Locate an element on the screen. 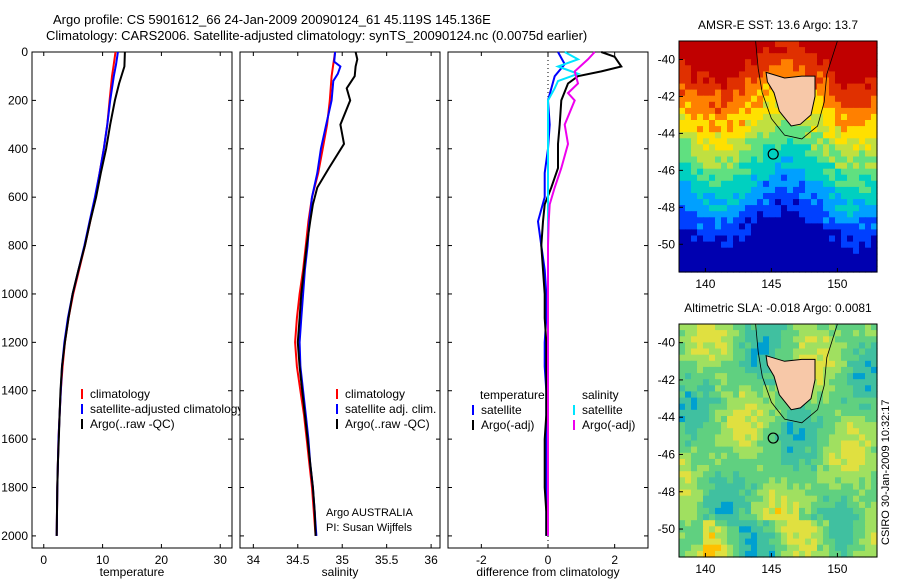 This screenshot has width=900, height=580. map-y-tick-label: -46 is located at coordinates (667, 170).